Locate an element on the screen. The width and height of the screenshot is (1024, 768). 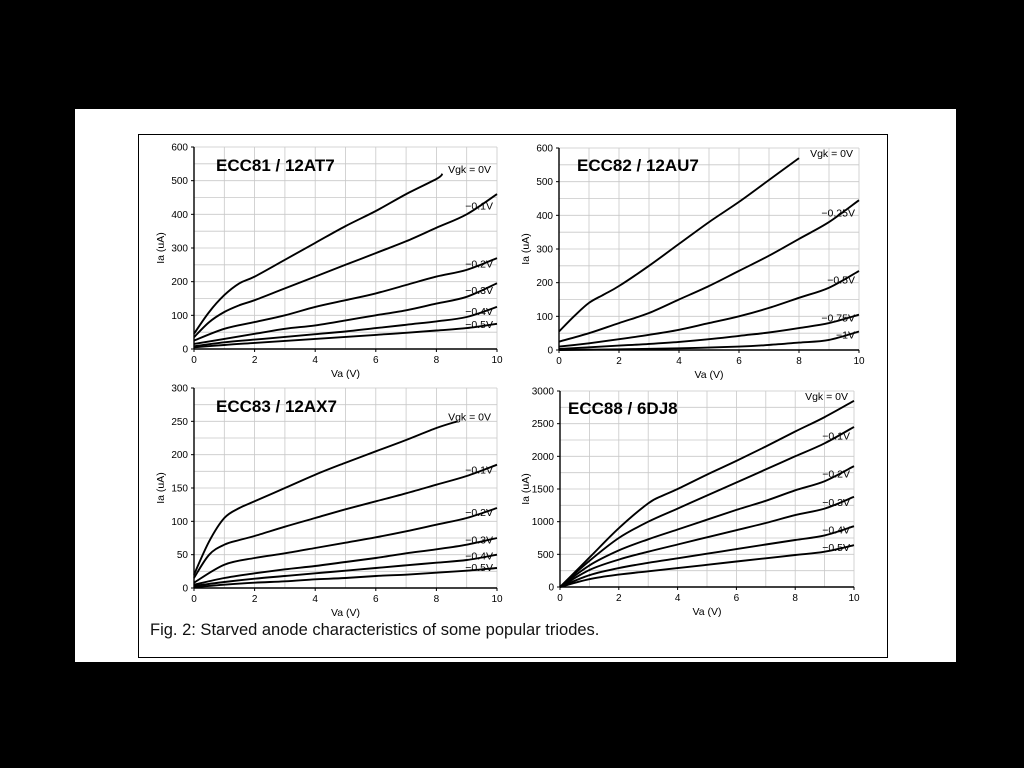
y-tick-label: 3000 is located at coordinates (543, 392).